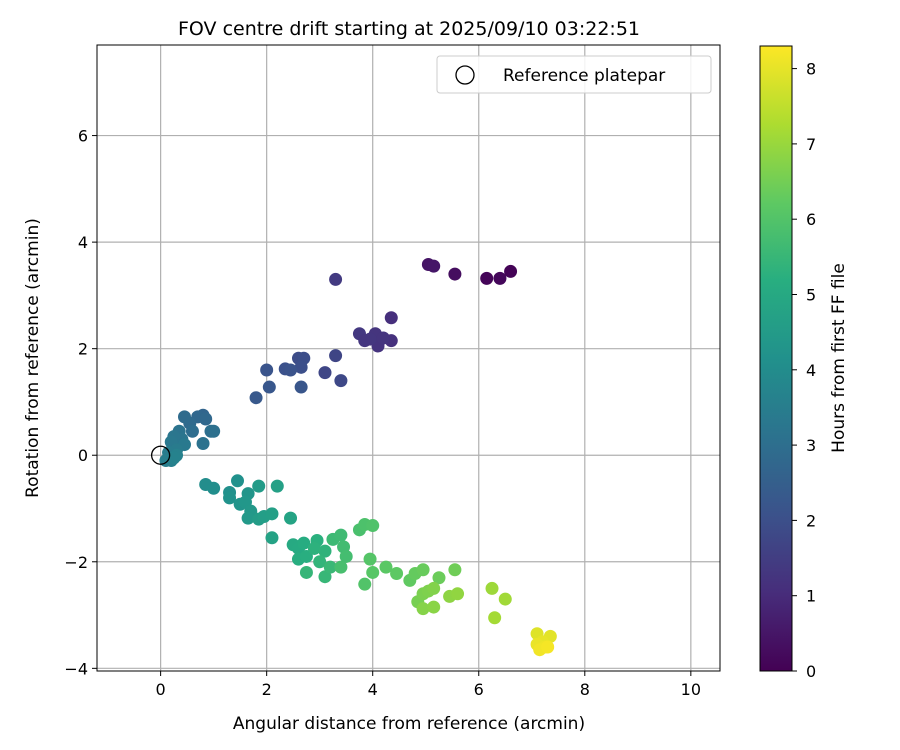 Image resolution: width=900 pixels, height=750 pixels. I want to click on colorbar-label: Hours from first FF file, so click(839, 358).